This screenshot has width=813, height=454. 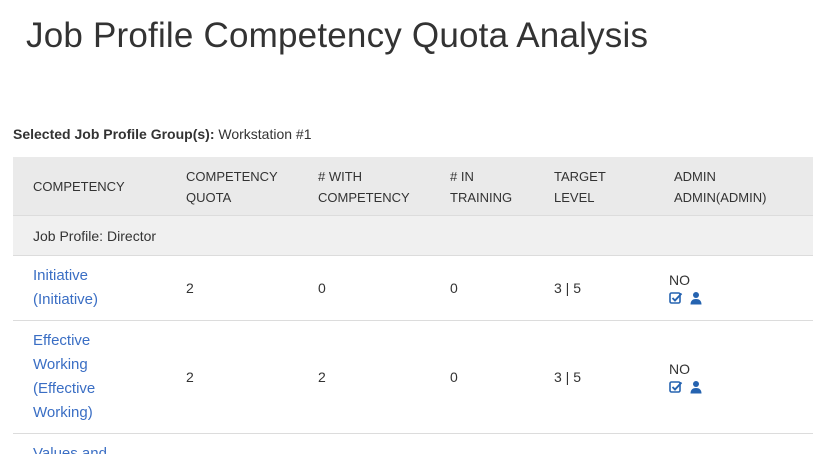 What do you see at coordinates (70, 449) in the screenshot?
I see `competency-link: Values and` at bounding box center [70, 449].